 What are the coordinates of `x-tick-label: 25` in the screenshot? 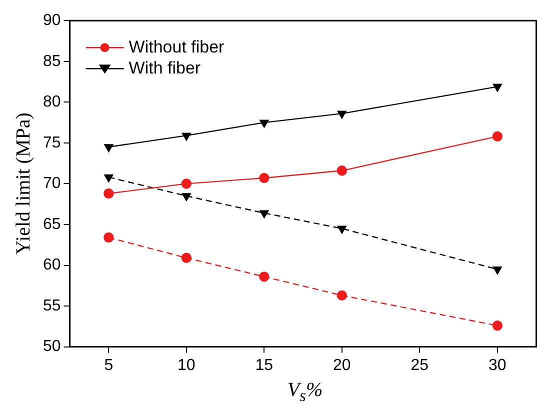 It's located at (419, 365).